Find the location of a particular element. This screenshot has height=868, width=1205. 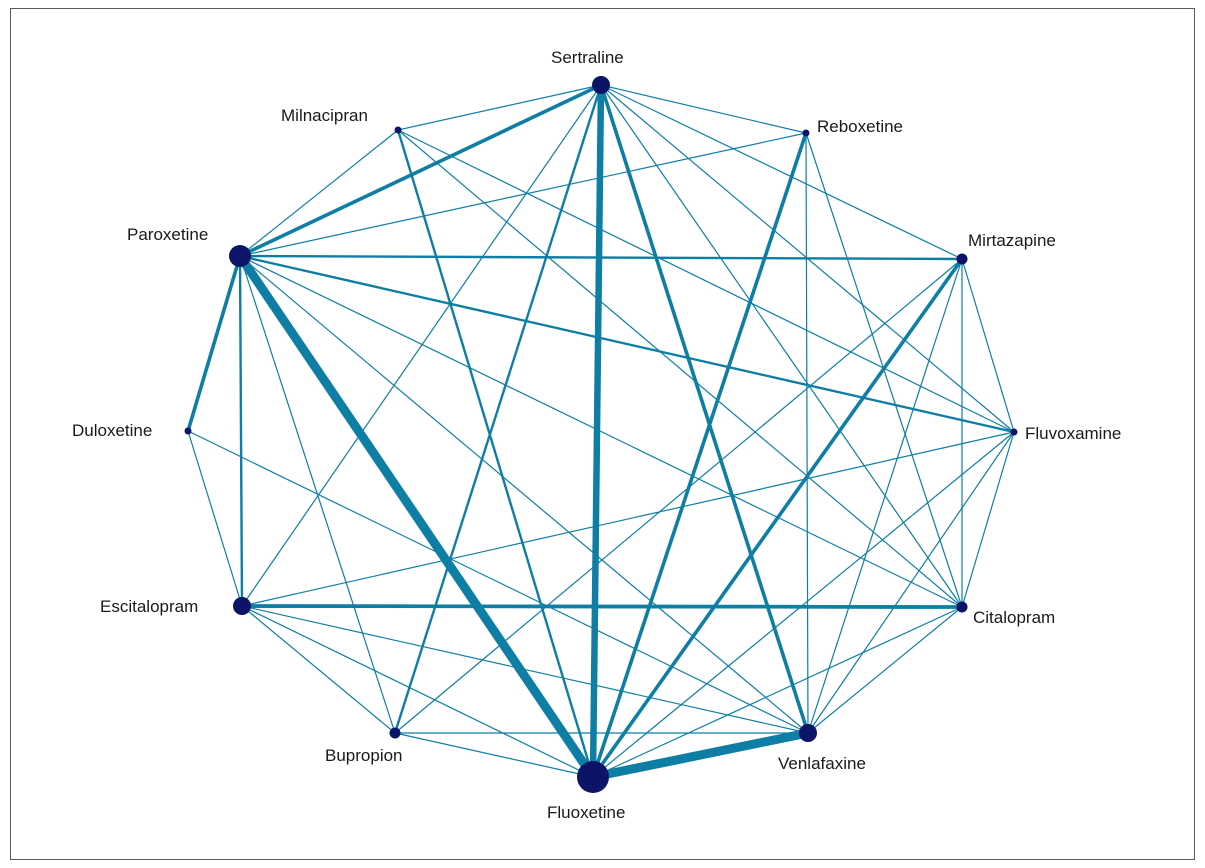

edge-sertraline-paroxetine is located at coordinates (420, 170).